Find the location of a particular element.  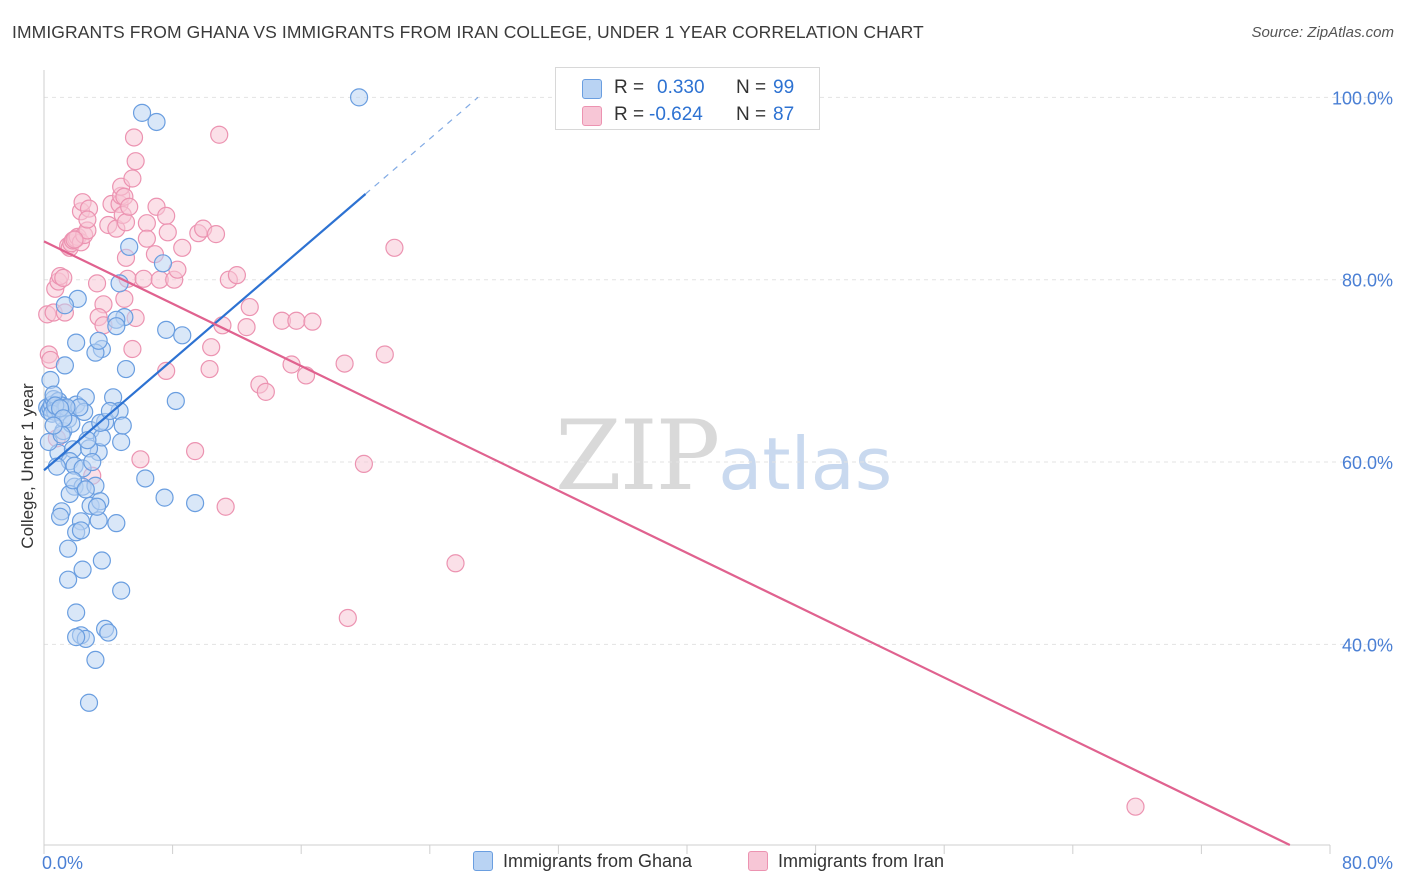

bottom-legend-label-ghana: Immigrants from Ghana is located at coordinates (598, 861).